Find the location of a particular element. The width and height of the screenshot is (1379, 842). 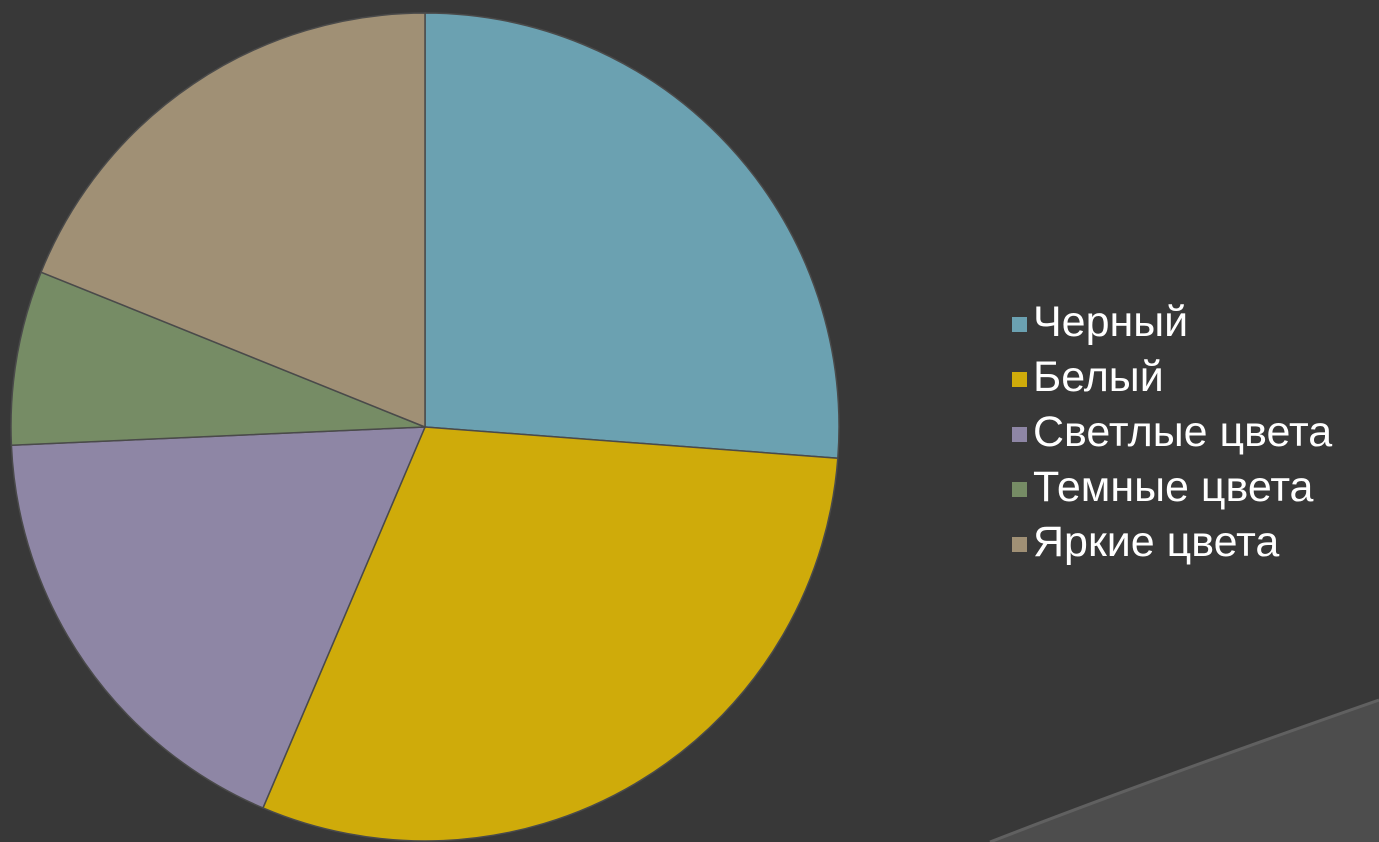

legend-item-2: Белый is located at coordinates (1172, 377).